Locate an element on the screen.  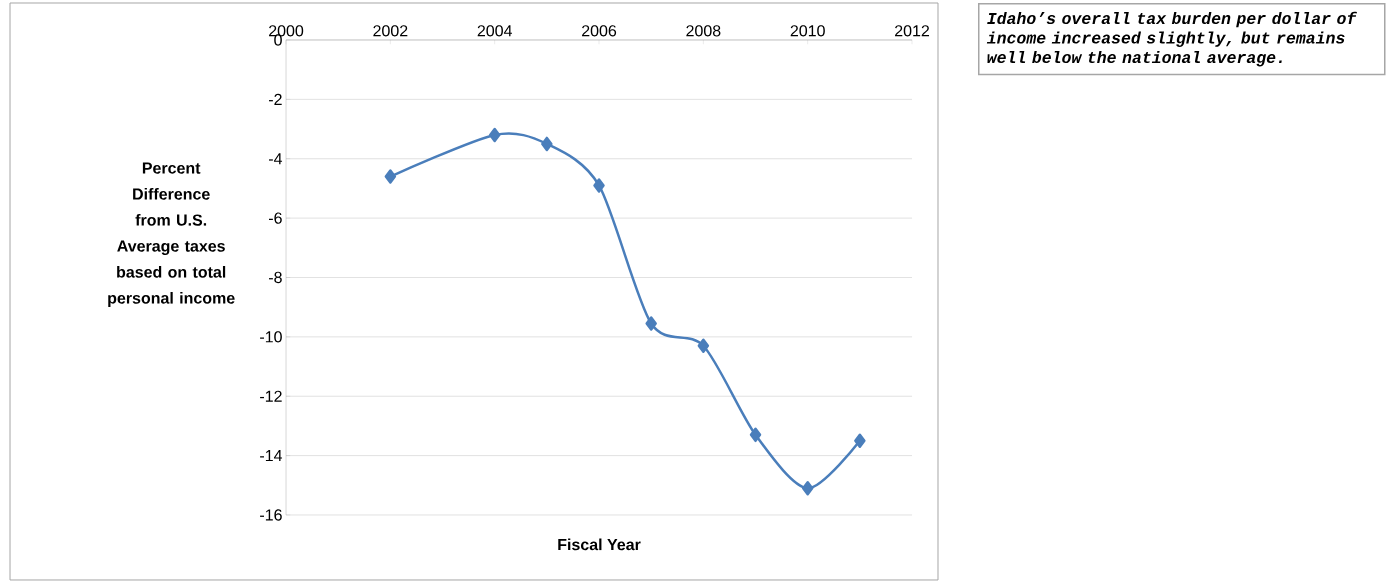
x-tick-label: 2004 is located at coordinates (495, 31).